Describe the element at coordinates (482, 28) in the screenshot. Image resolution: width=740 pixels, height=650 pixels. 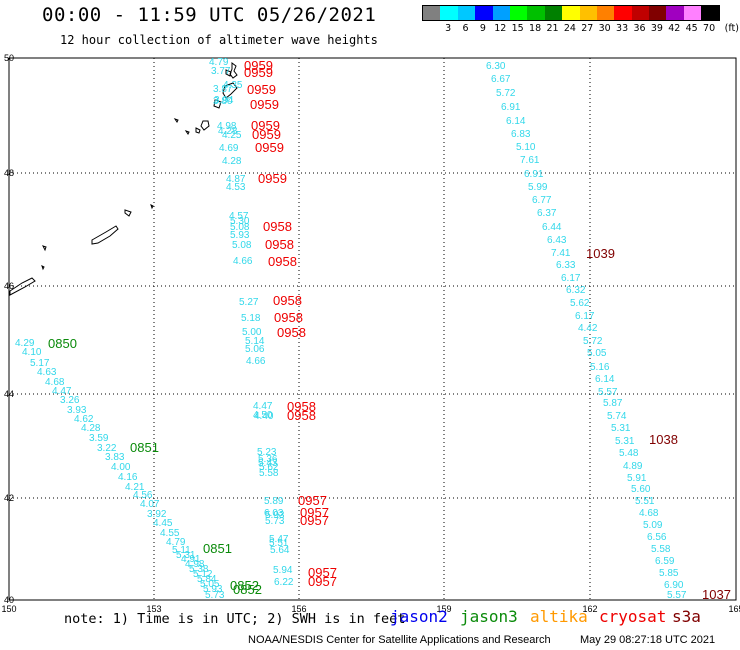
I see `legend-label: 9` at that location.